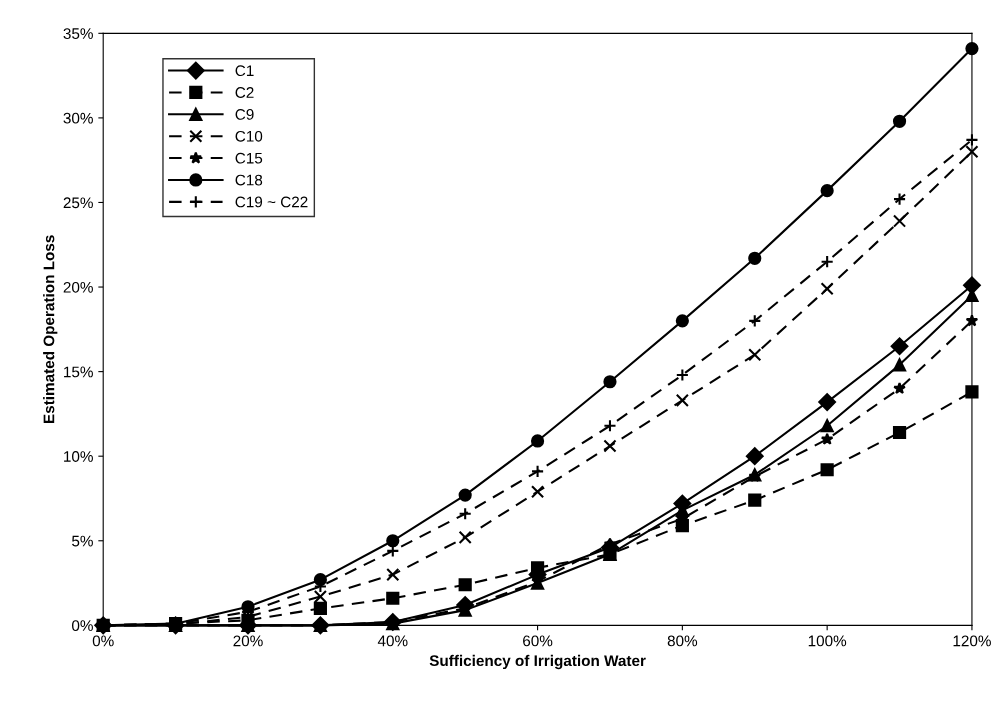 The width and height of the screenshot is (1002, 709). Describe the element at coordinates (248, 641) in the screenshot. I see `x-tick-label: 20%` at that location.